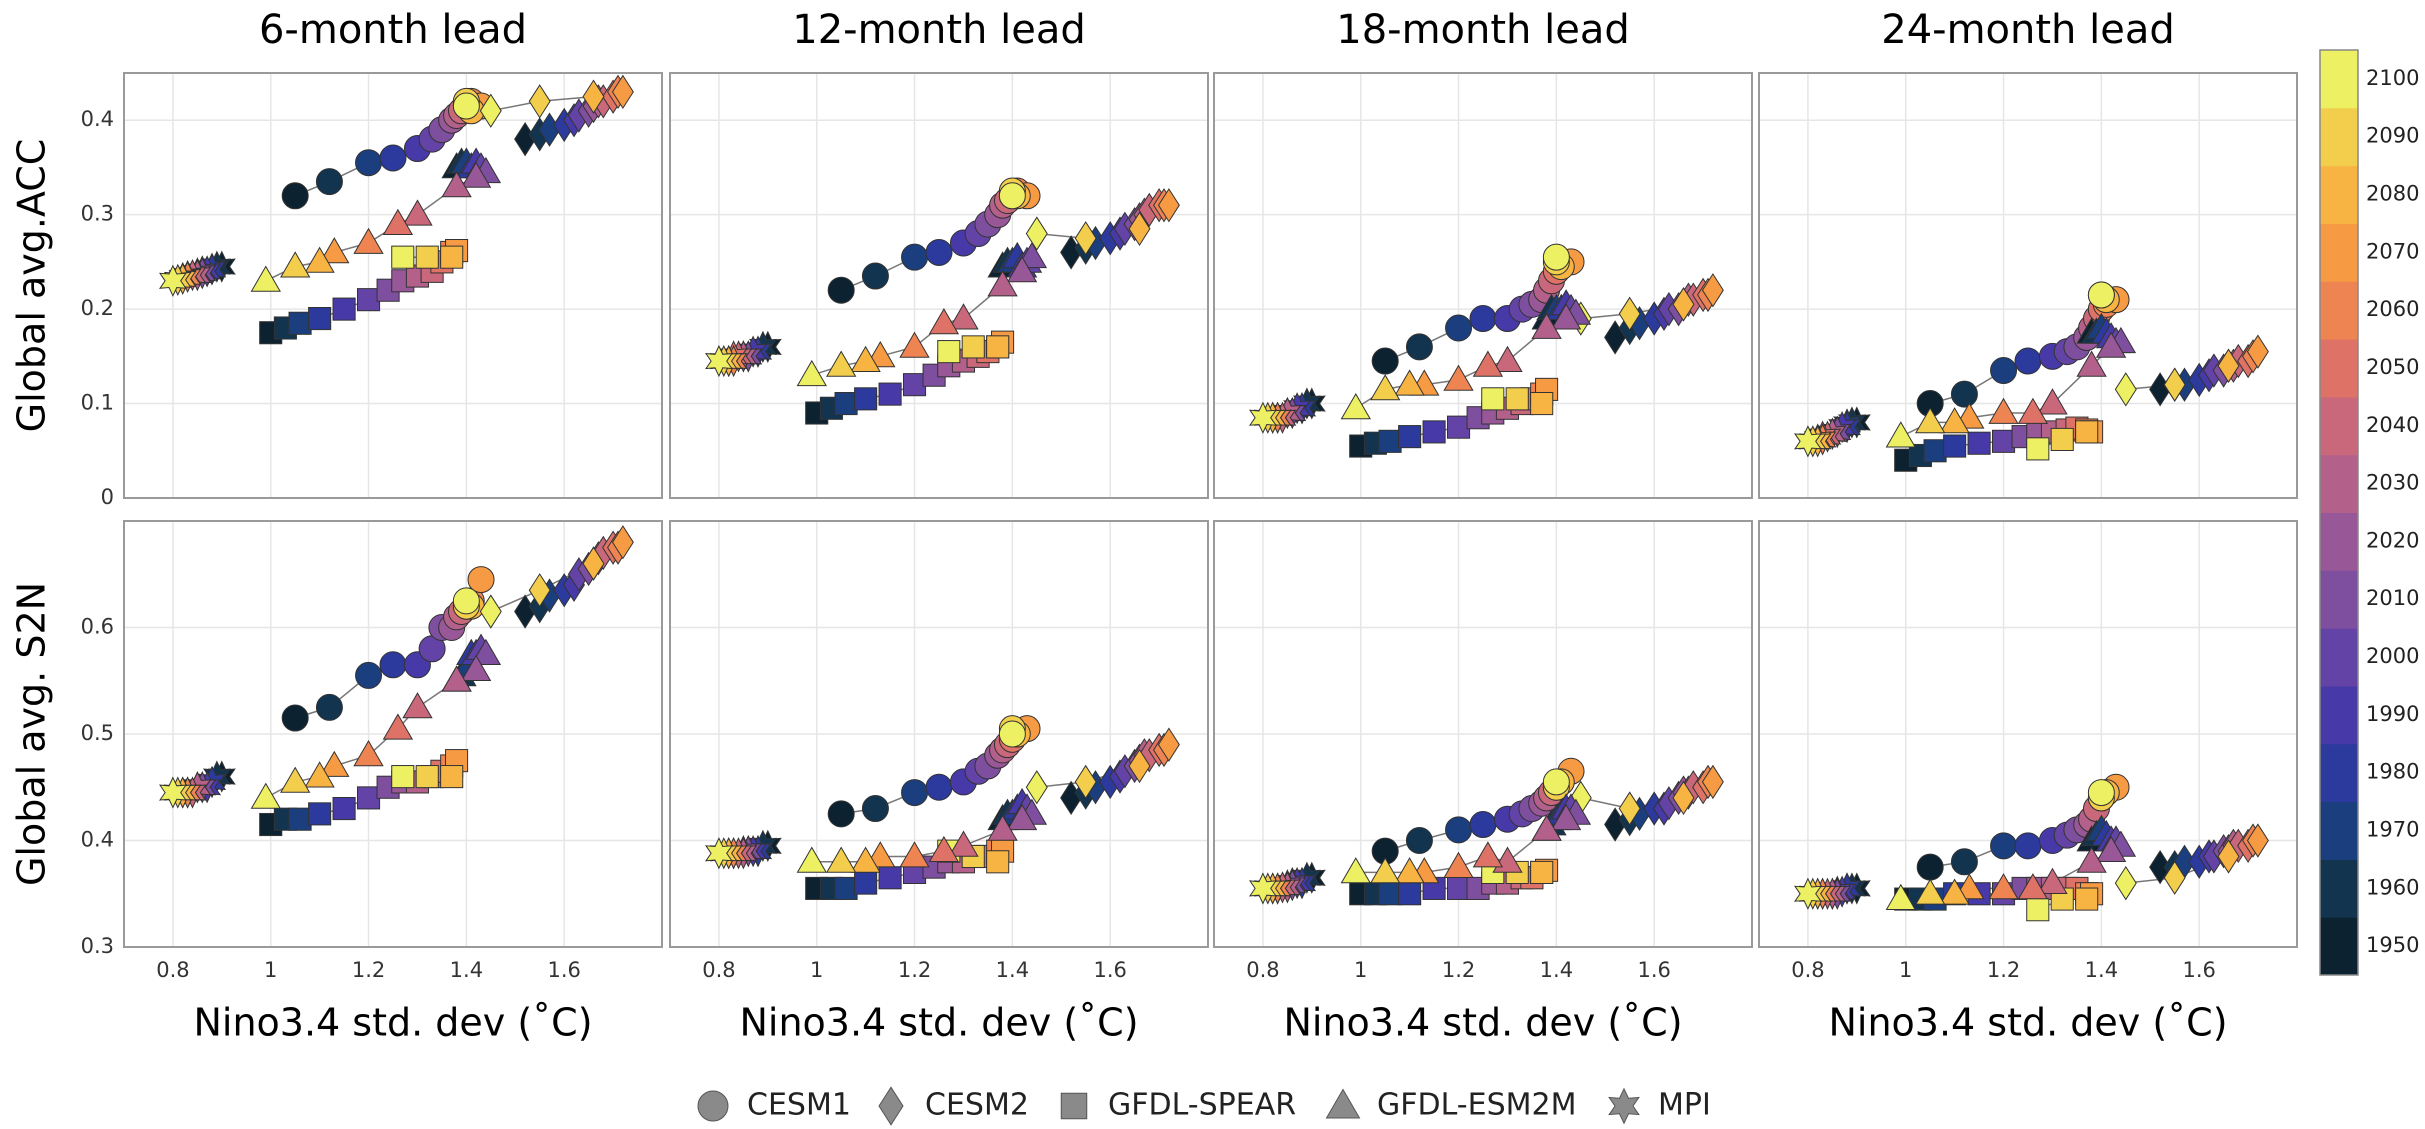  Describe the element at coordinates (97, 946) in the screenshot. I see `y-tick-label: 0.3` at that location.